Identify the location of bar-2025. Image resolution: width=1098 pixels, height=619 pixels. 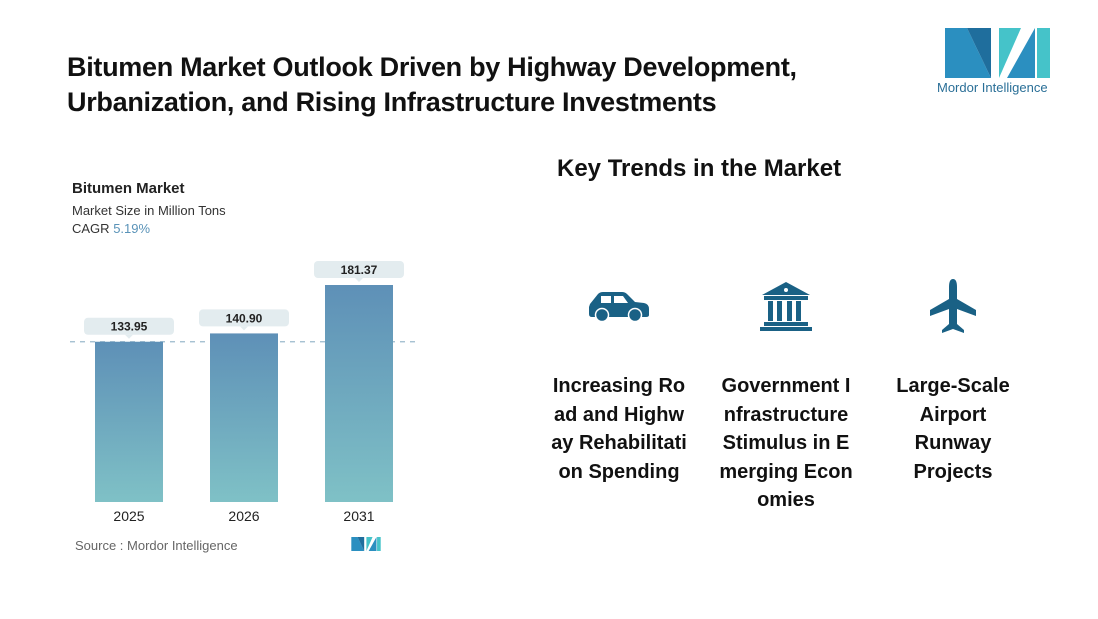
(129, 421).